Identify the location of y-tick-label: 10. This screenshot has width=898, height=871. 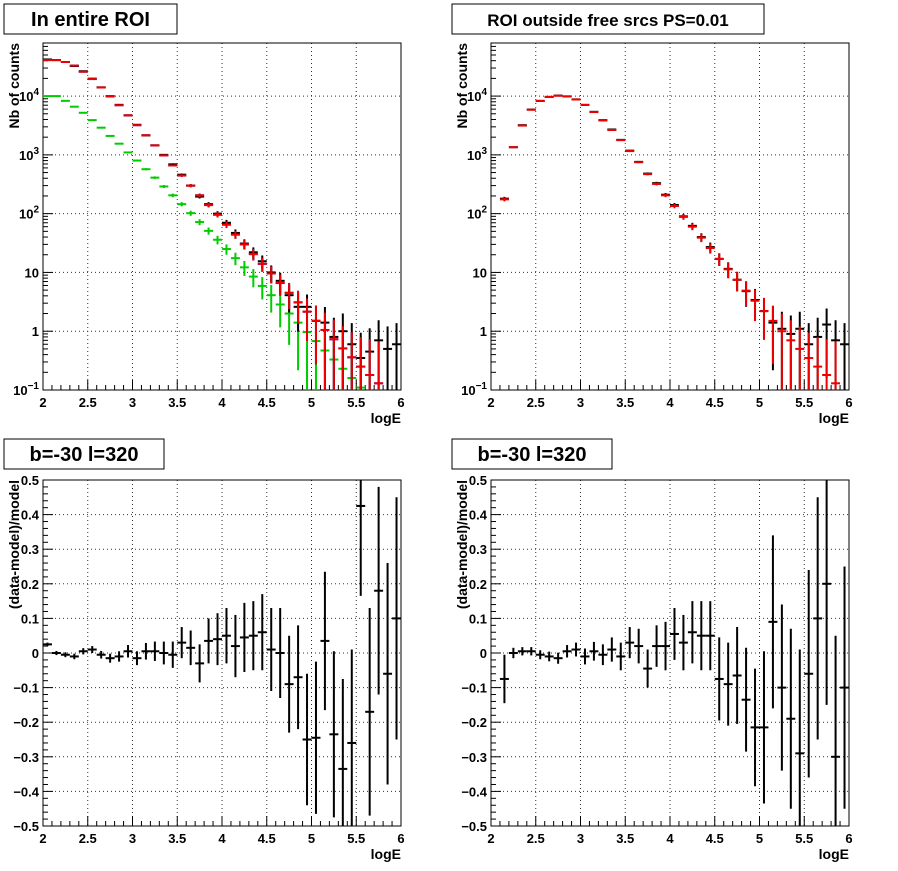
(32, 272).